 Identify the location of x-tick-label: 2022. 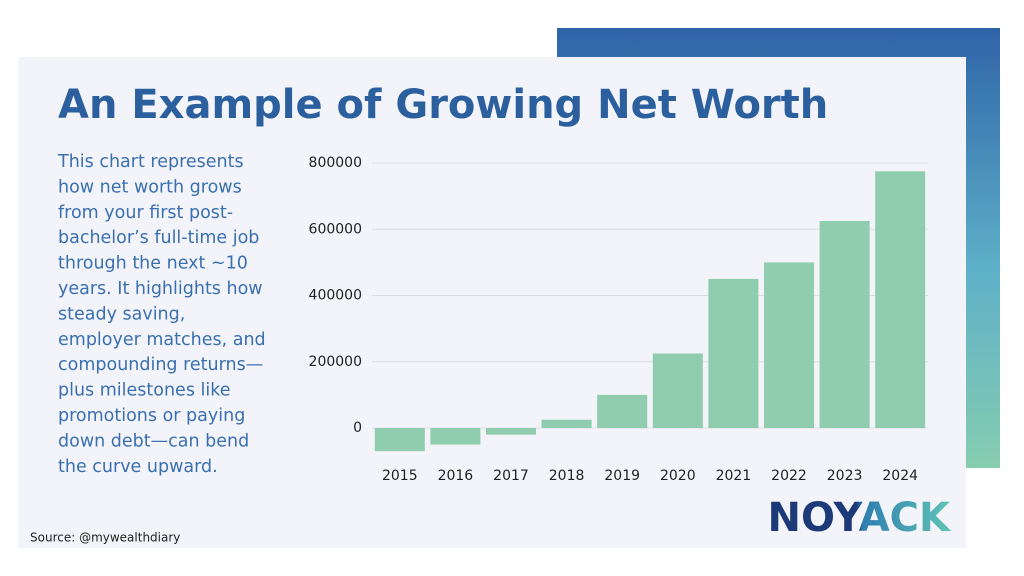
(789, 476).